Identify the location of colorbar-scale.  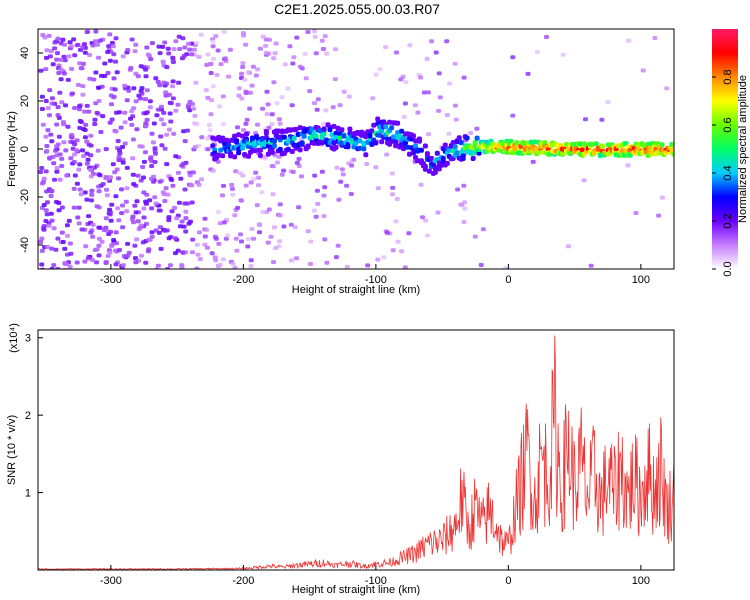
(725, 149).